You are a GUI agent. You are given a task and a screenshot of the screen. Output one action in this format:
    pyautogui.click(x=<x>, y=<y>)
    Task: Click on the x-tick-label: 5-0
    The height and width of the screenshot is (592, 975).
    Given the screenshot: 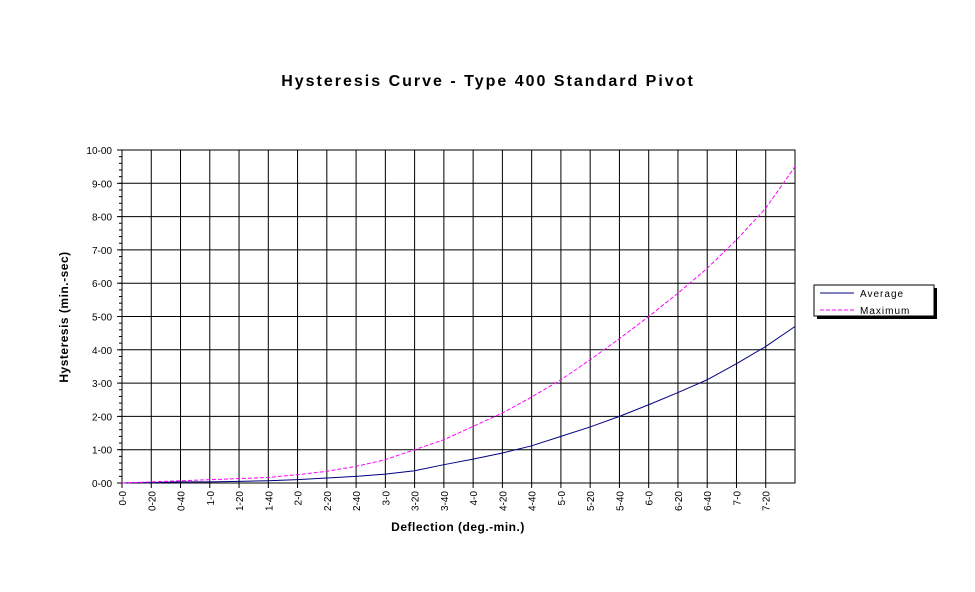 What is the action you would take?
    pyautogui.click(x=562, y=498)
    